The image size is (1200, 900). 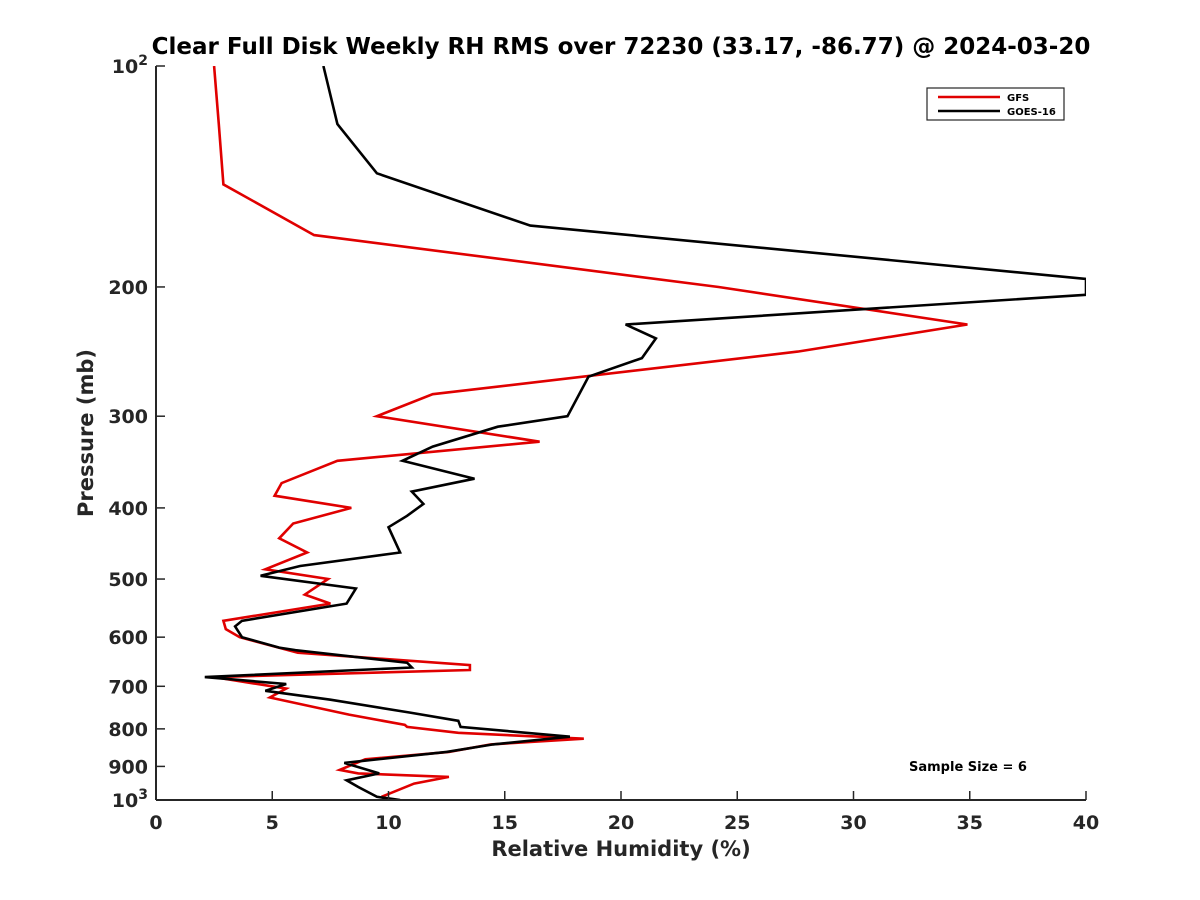 I want to click on x-tick-label: 40, so click(x=1086, y=823).